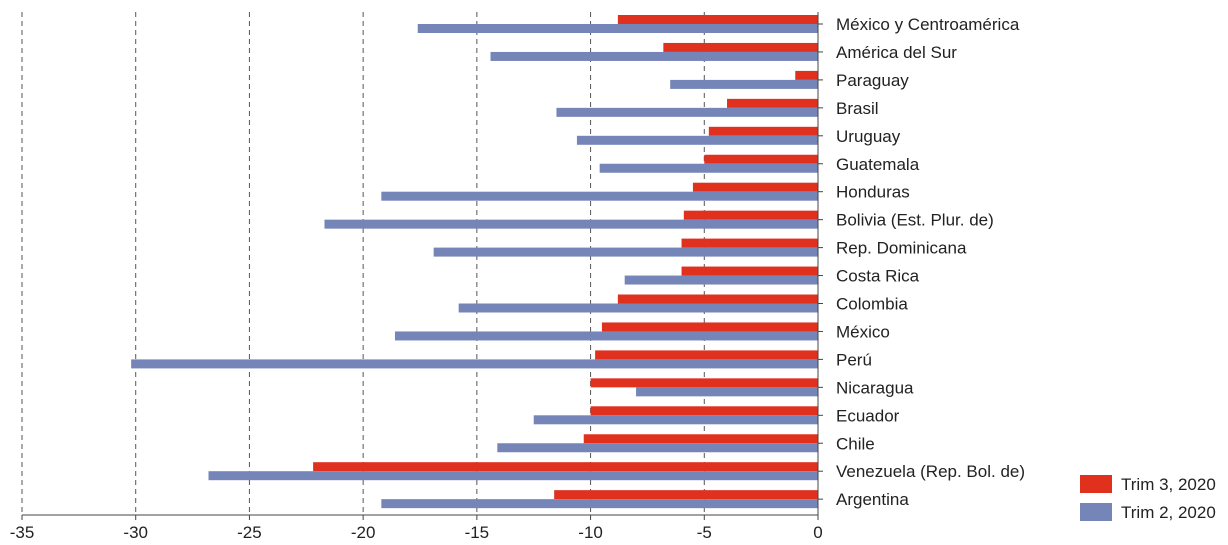  Describe the element at coordinates (872, 80) in the screenshot. I see `category-label: Paraguay` at that location.